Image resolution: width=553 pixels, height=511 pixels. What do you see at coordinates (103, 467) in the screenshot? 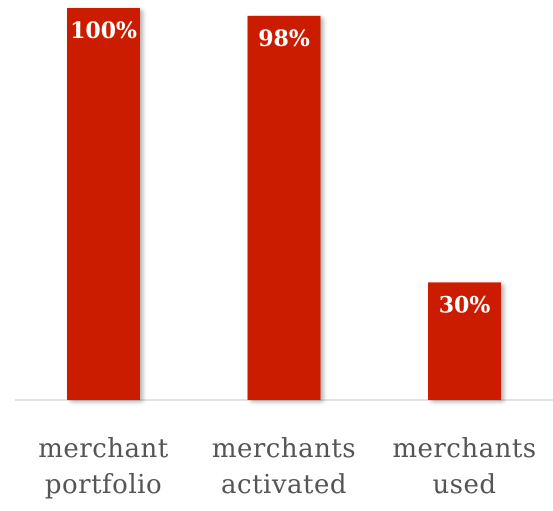
I see `x-tick-label: merchant portfolio` at bounding box center [103, 467].